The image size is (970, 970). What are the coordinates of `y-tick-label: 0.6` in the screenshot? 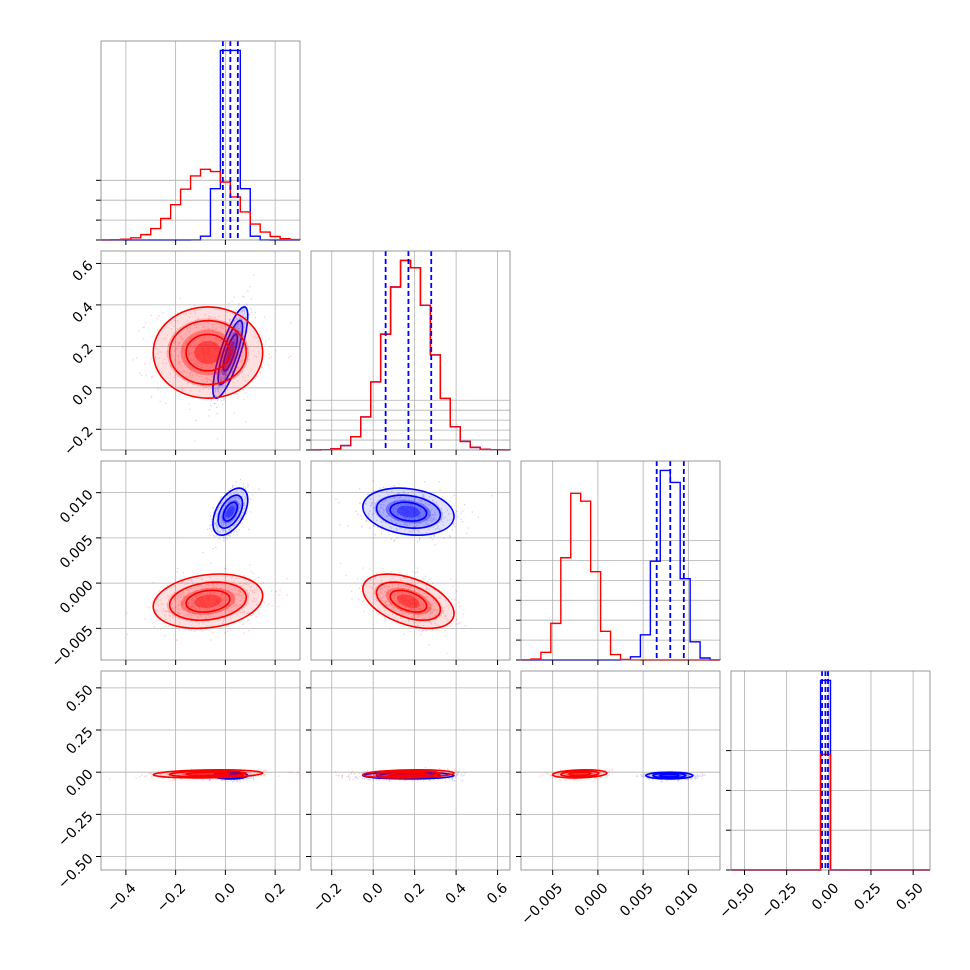 It's located at (83, 271).